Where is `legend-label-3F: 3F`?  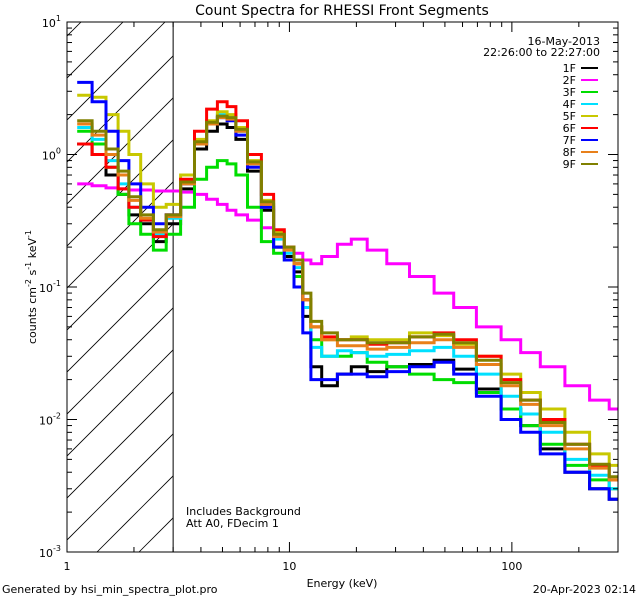 legend-label-3F: 3F is located at coordinates (569, 92).